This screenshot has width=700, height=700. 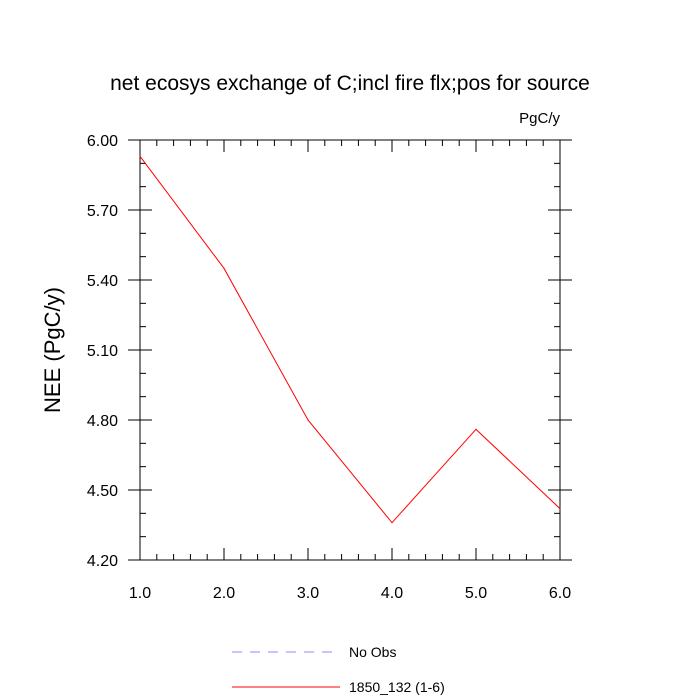 What do you see at coordinates (52, 350) in the screenshot?
I see `y-axis-label: NEE (PgC/y)` at bounding box center [52, 350].